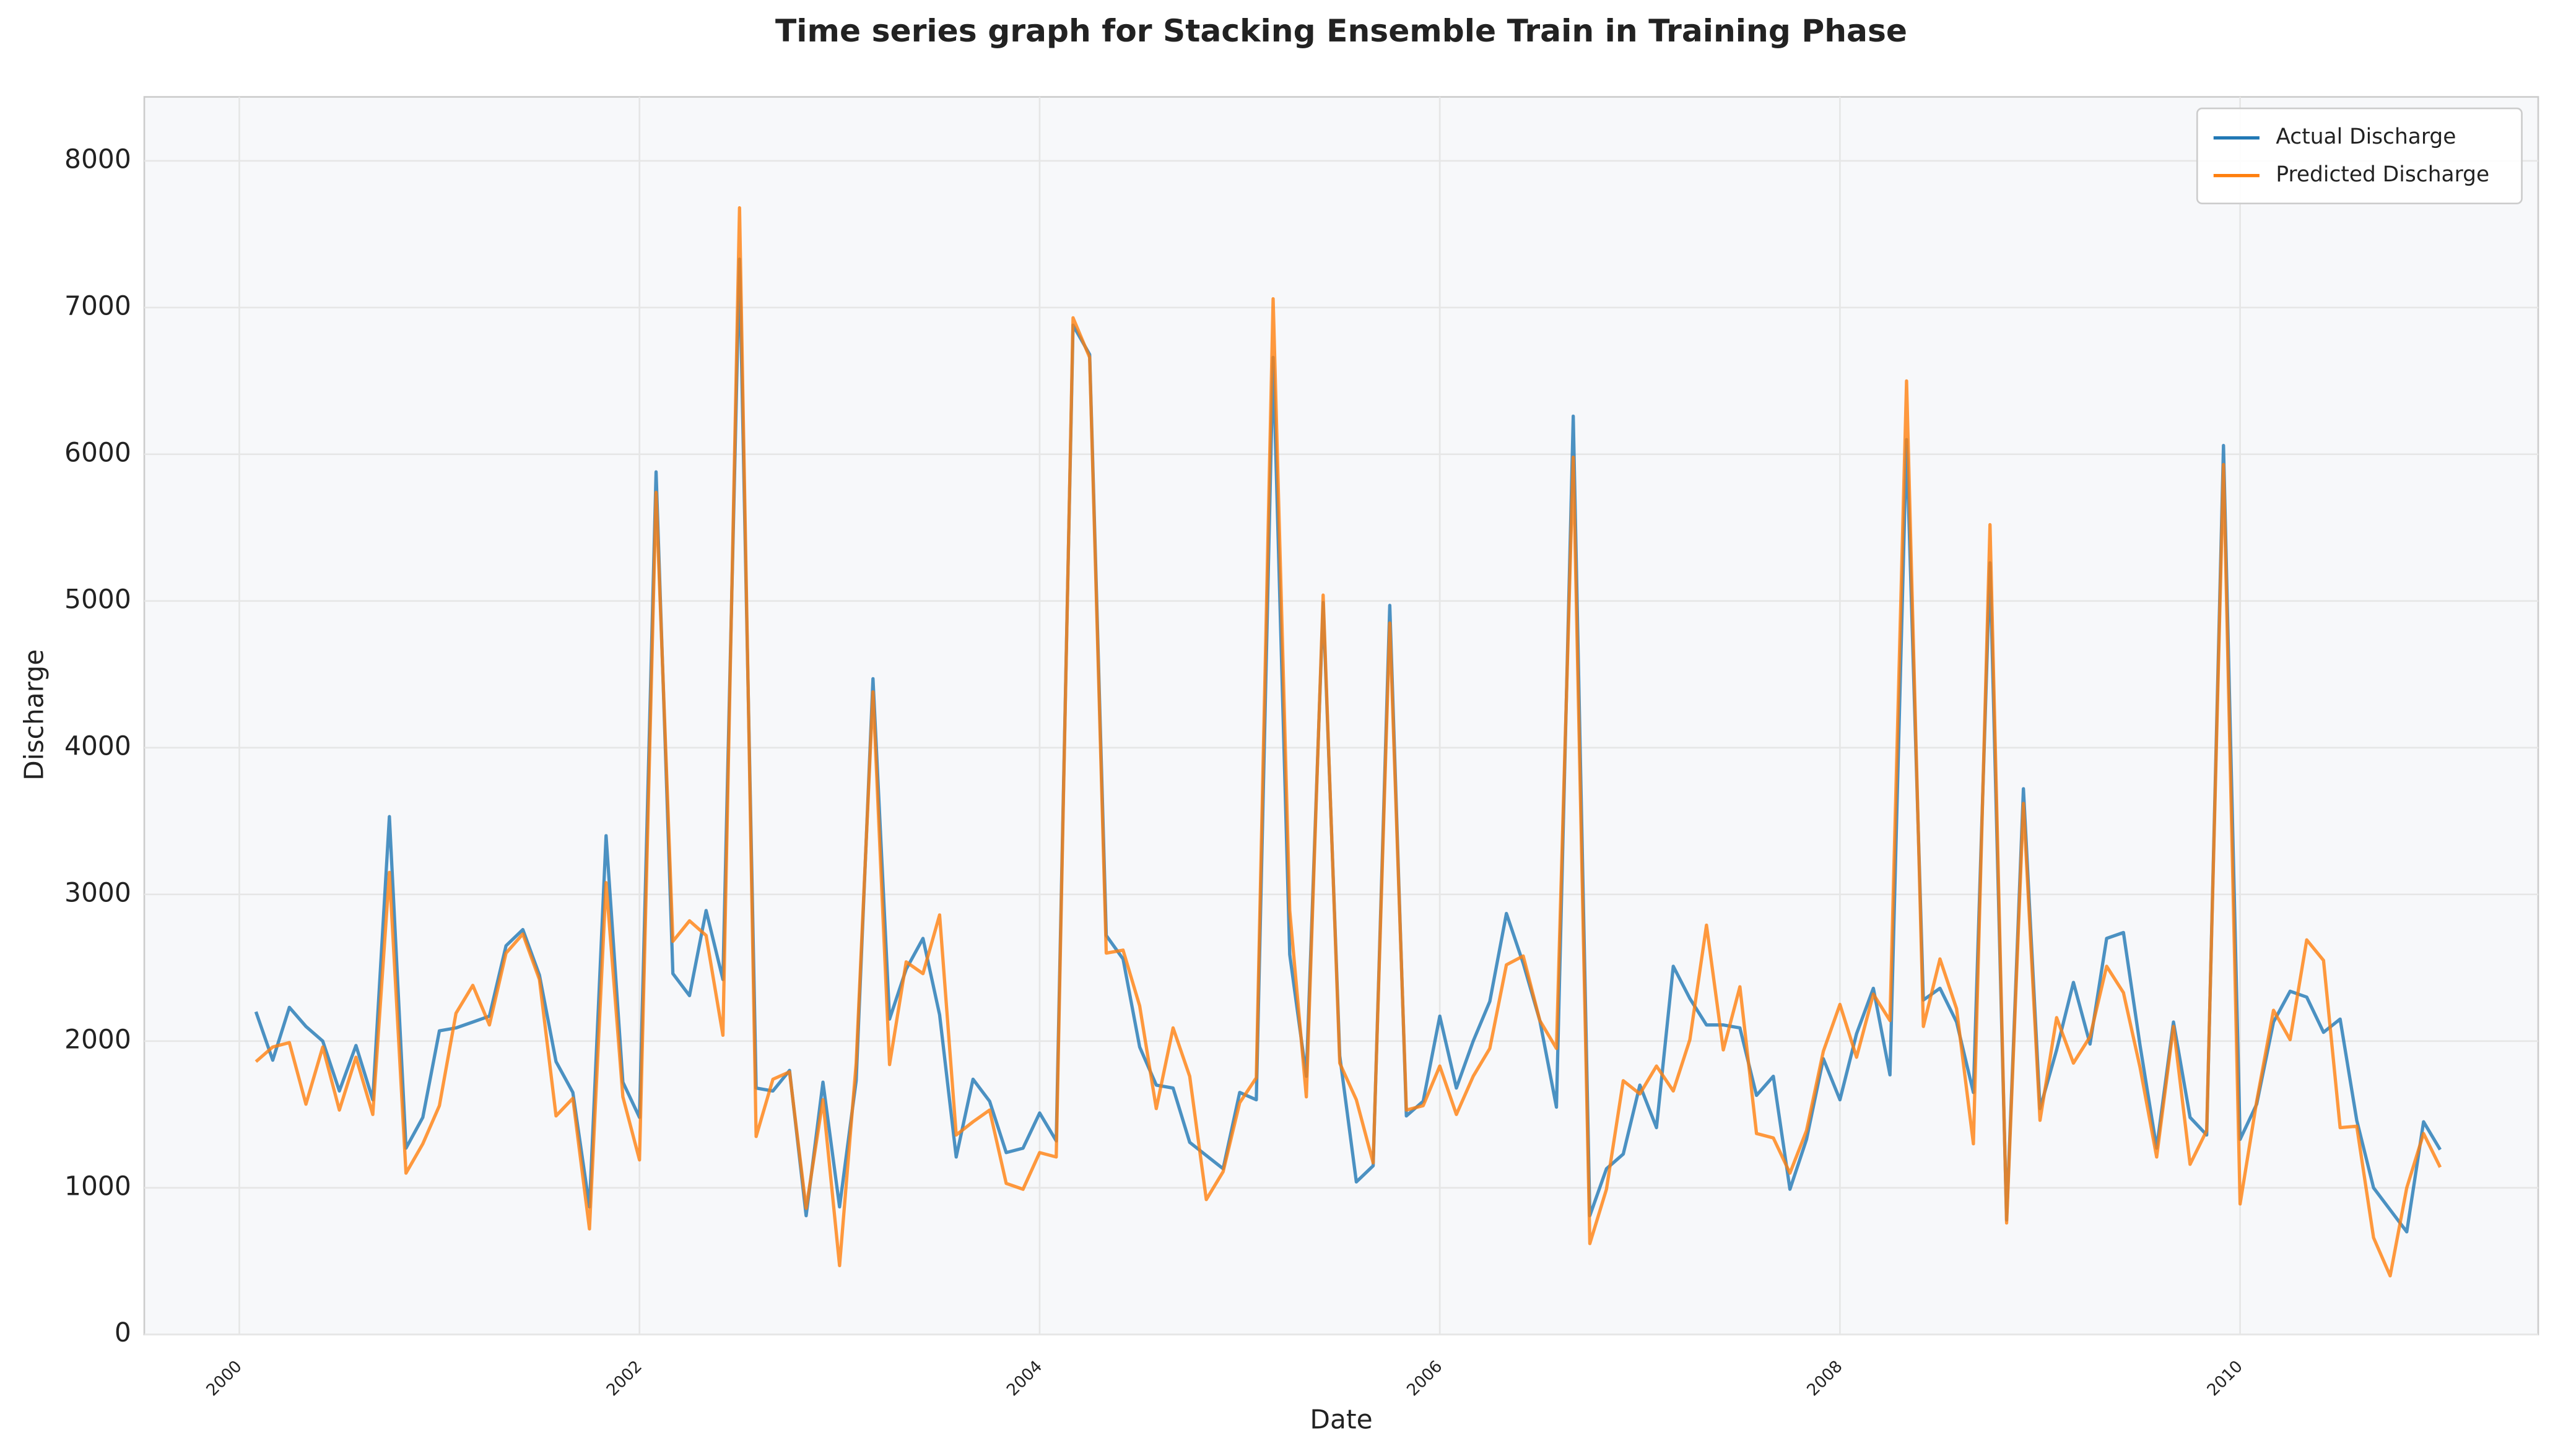 This screenshot has width=2571, height=1456. What do you see at coordinates (2359, 156) in the screenshot?
I see `legend-box` at bounding box center [2359, 156].